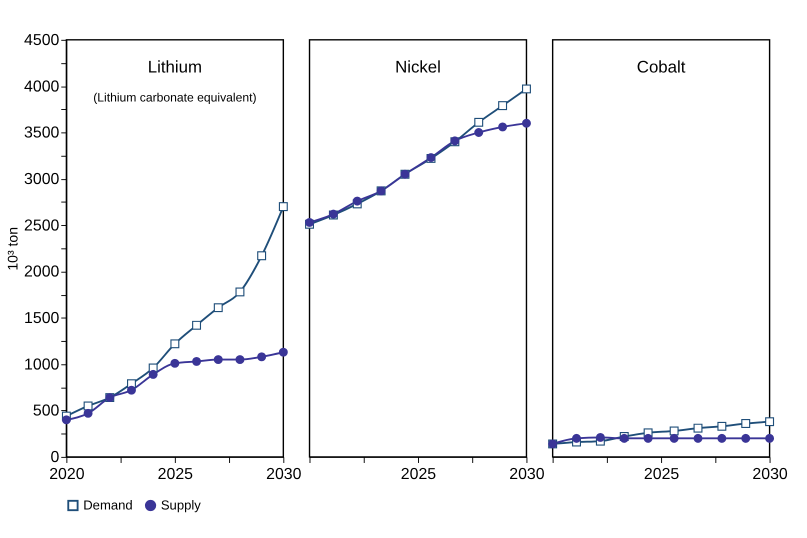  I want to click on y-axis-title: 10³ ton, so click(12, 249).